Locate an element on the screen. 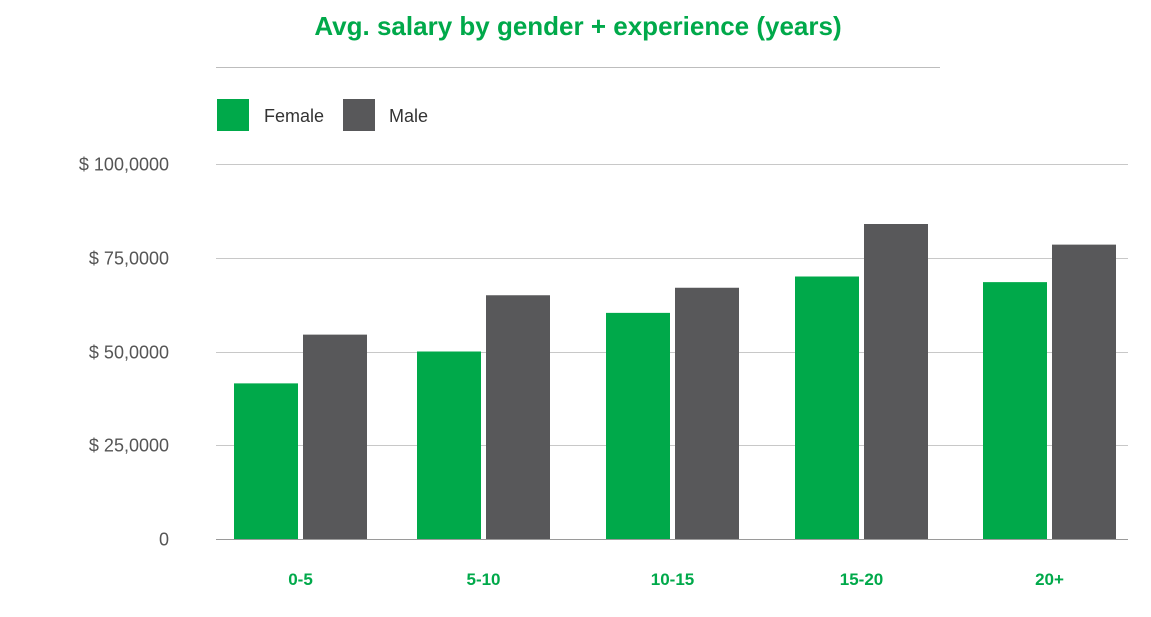  bar-male-20plus is located at coordinates (1084, 391).